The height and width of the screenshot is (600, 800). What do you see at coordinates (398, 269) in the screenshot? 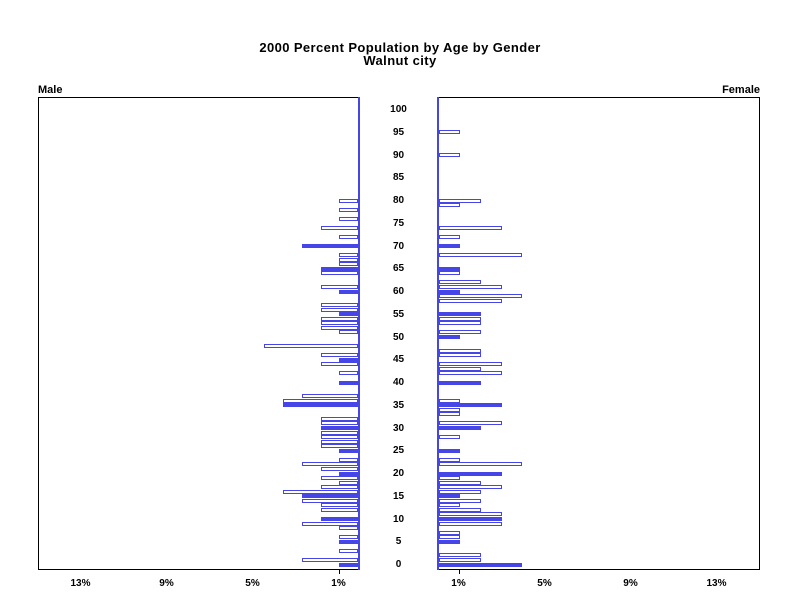
I see `age-tick-label-65: 65` at bounding box center [398, 269].